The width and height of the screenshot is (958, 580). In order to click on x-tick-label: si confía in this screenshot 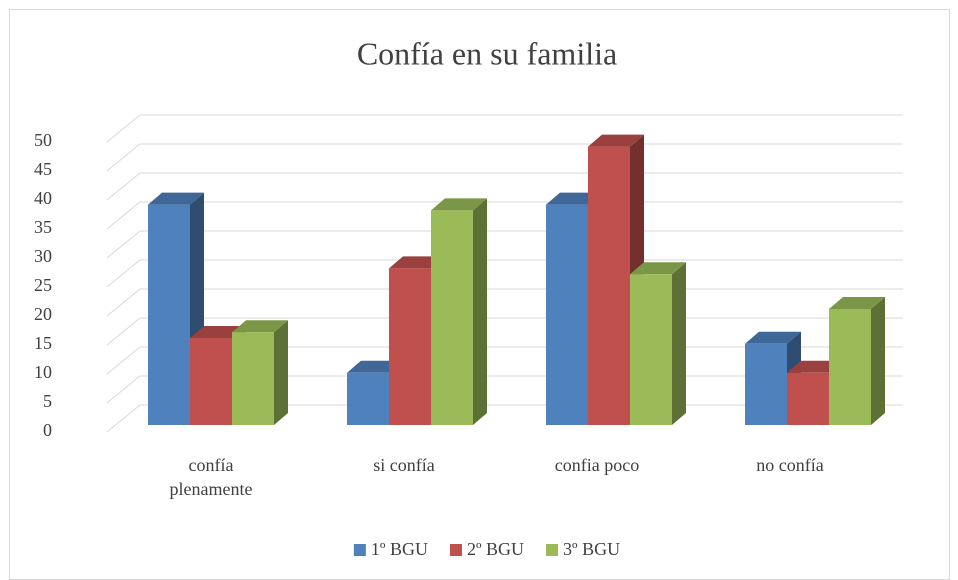, I will do `click(404, 465)`.